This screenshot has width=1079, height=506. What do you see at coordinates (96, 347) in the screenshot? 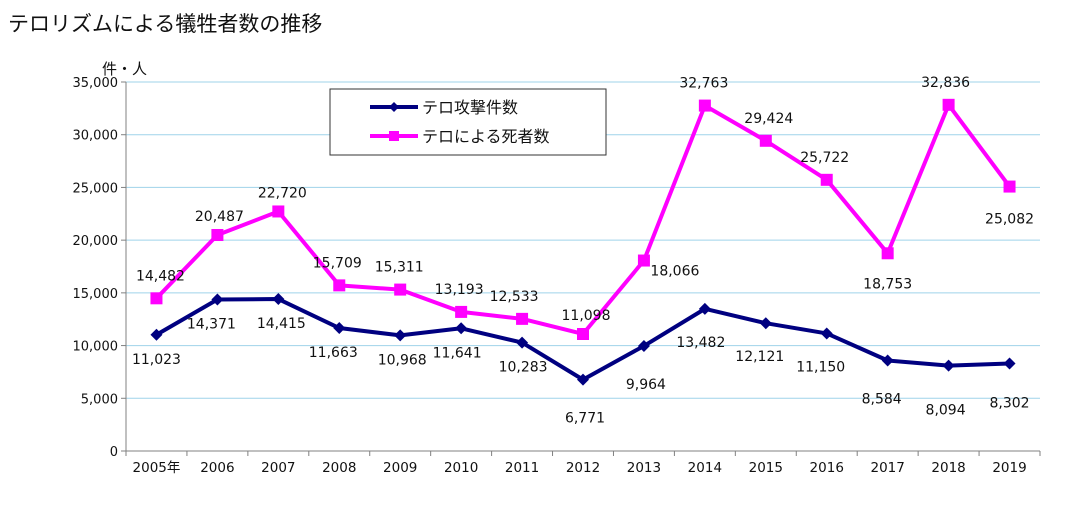
I see `y-tick-label: 10,000` at bounding box center [96, 347].